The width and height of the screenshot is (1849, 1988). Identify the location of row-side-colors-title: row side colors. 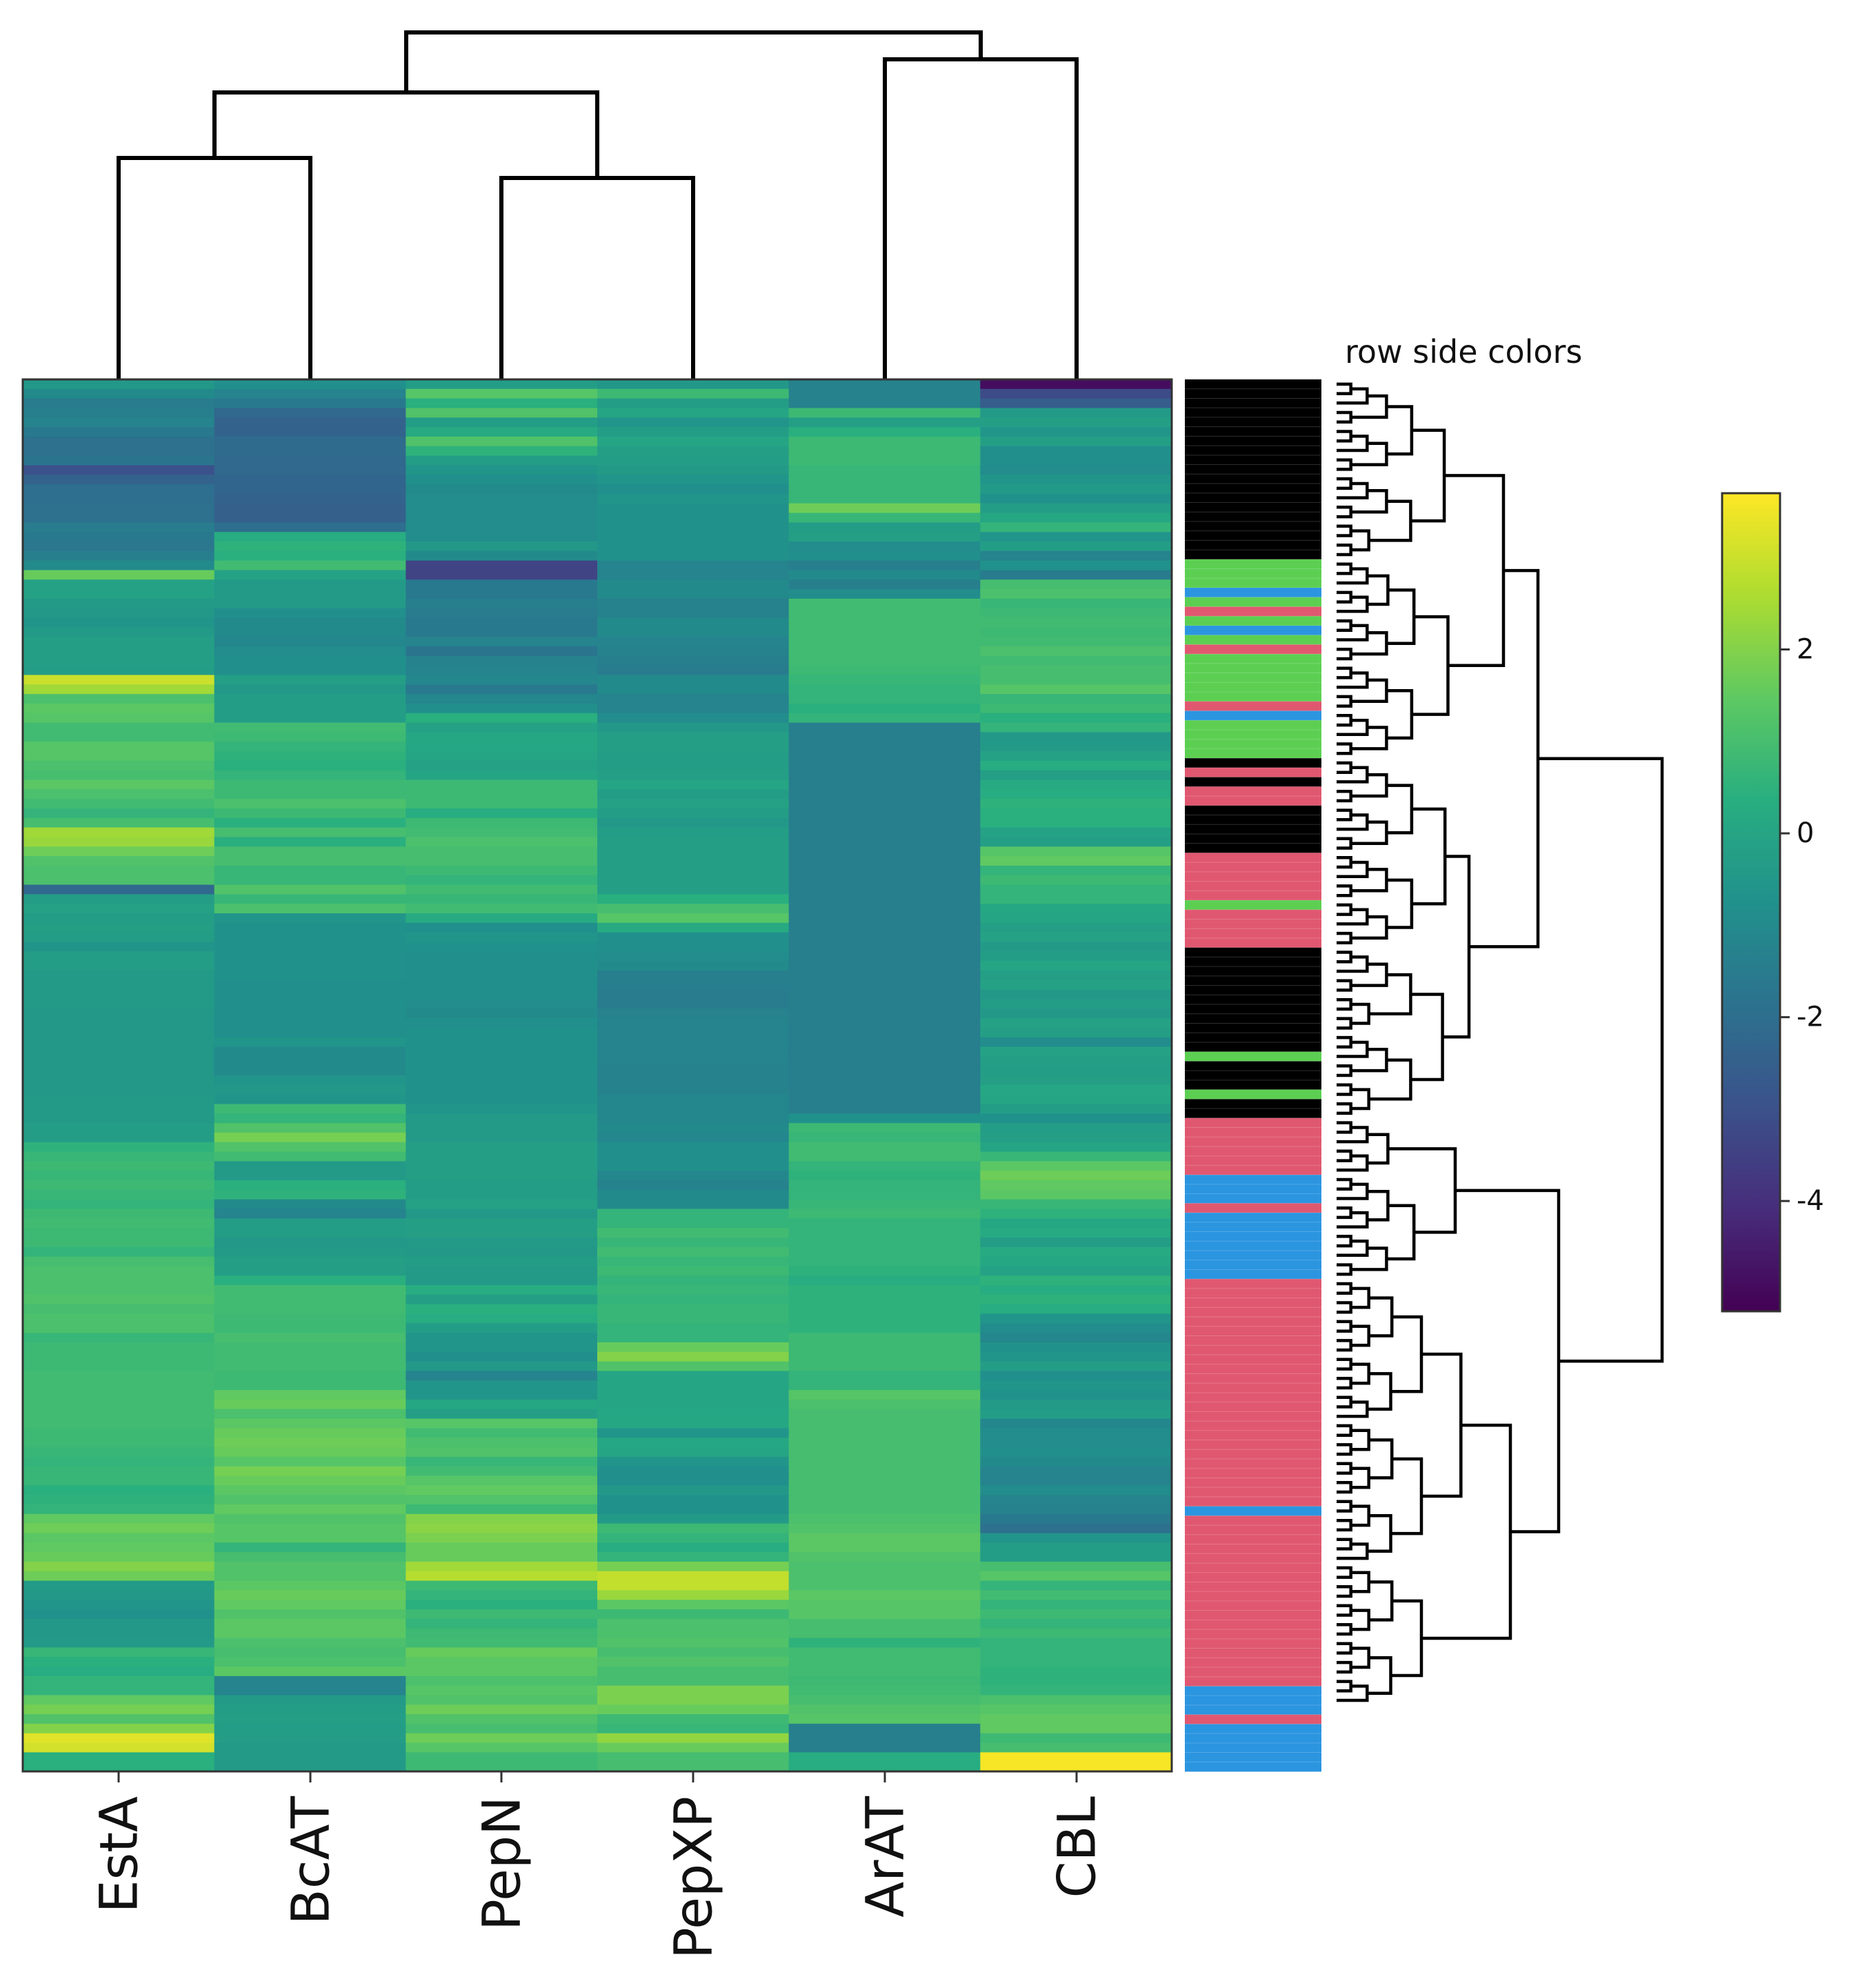
(1463, 351).